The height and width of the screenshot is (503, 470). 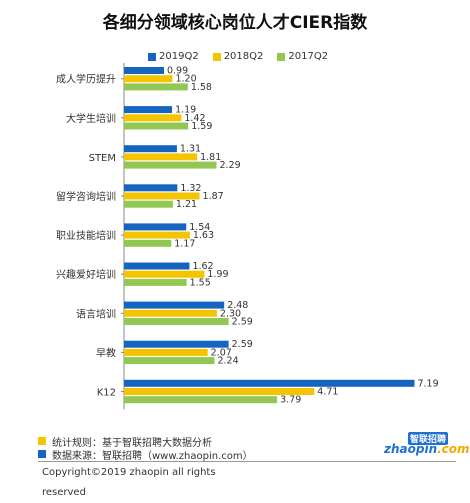 I want to click on legend-label-2: 2017Q2, so click(x=308, y=56).